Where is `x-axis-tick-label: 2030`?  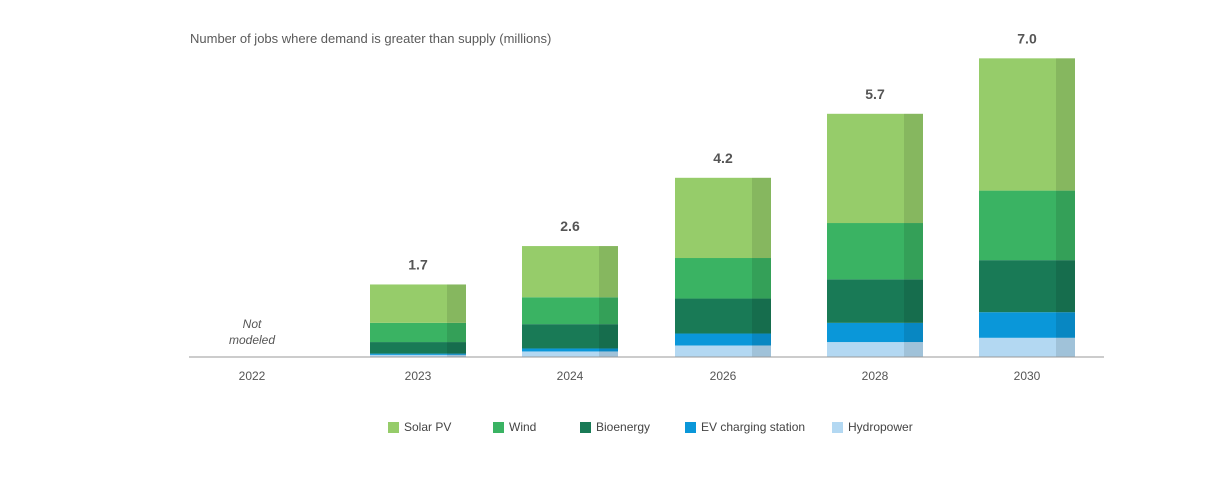 x-axis-tick-label: 2030 is located at coordinates (1027, 376).